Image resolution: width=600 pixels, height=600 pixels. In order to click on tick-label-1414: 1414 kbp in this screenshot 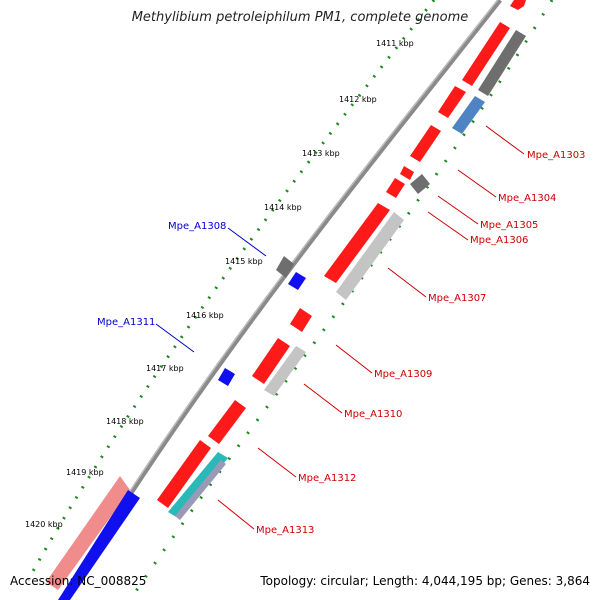, I will do `click(283, 207)`.